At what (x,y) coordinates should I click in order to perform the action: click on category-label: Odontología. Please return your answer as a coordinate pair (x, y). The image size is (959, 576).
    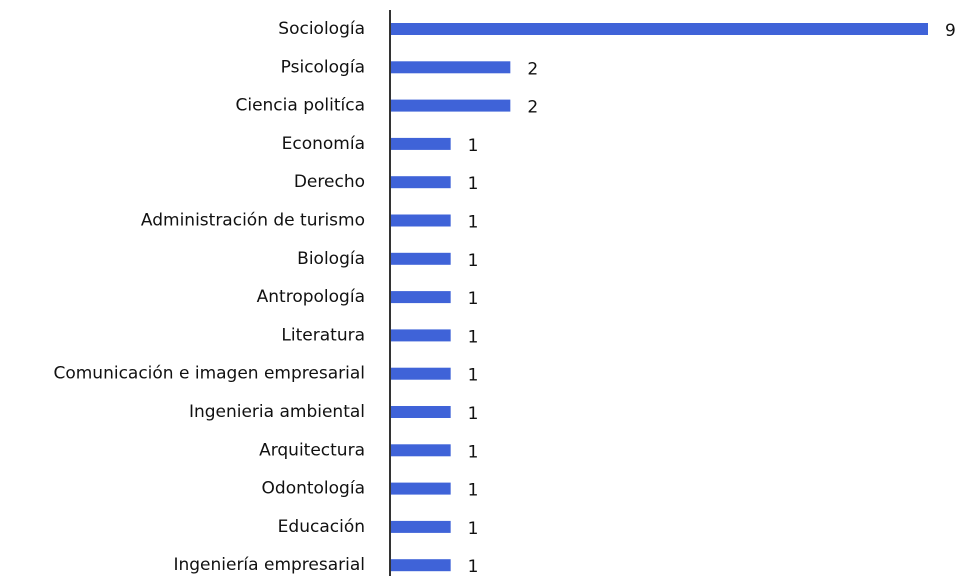
    Looking at the image, I should click on (313, 489).